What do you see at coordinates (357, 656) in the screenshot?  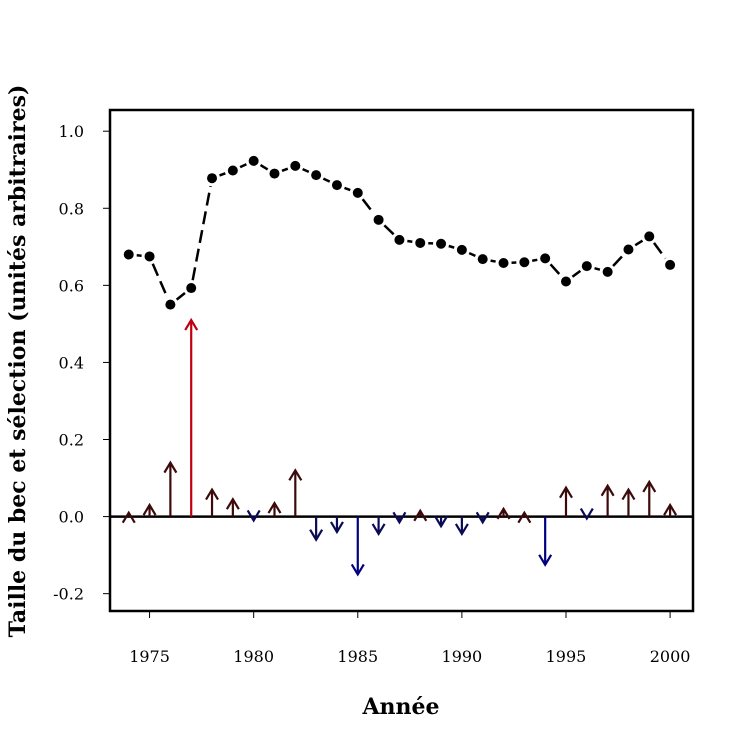 I see `x-tick-label: 1985` at bounding box center [357, 656].